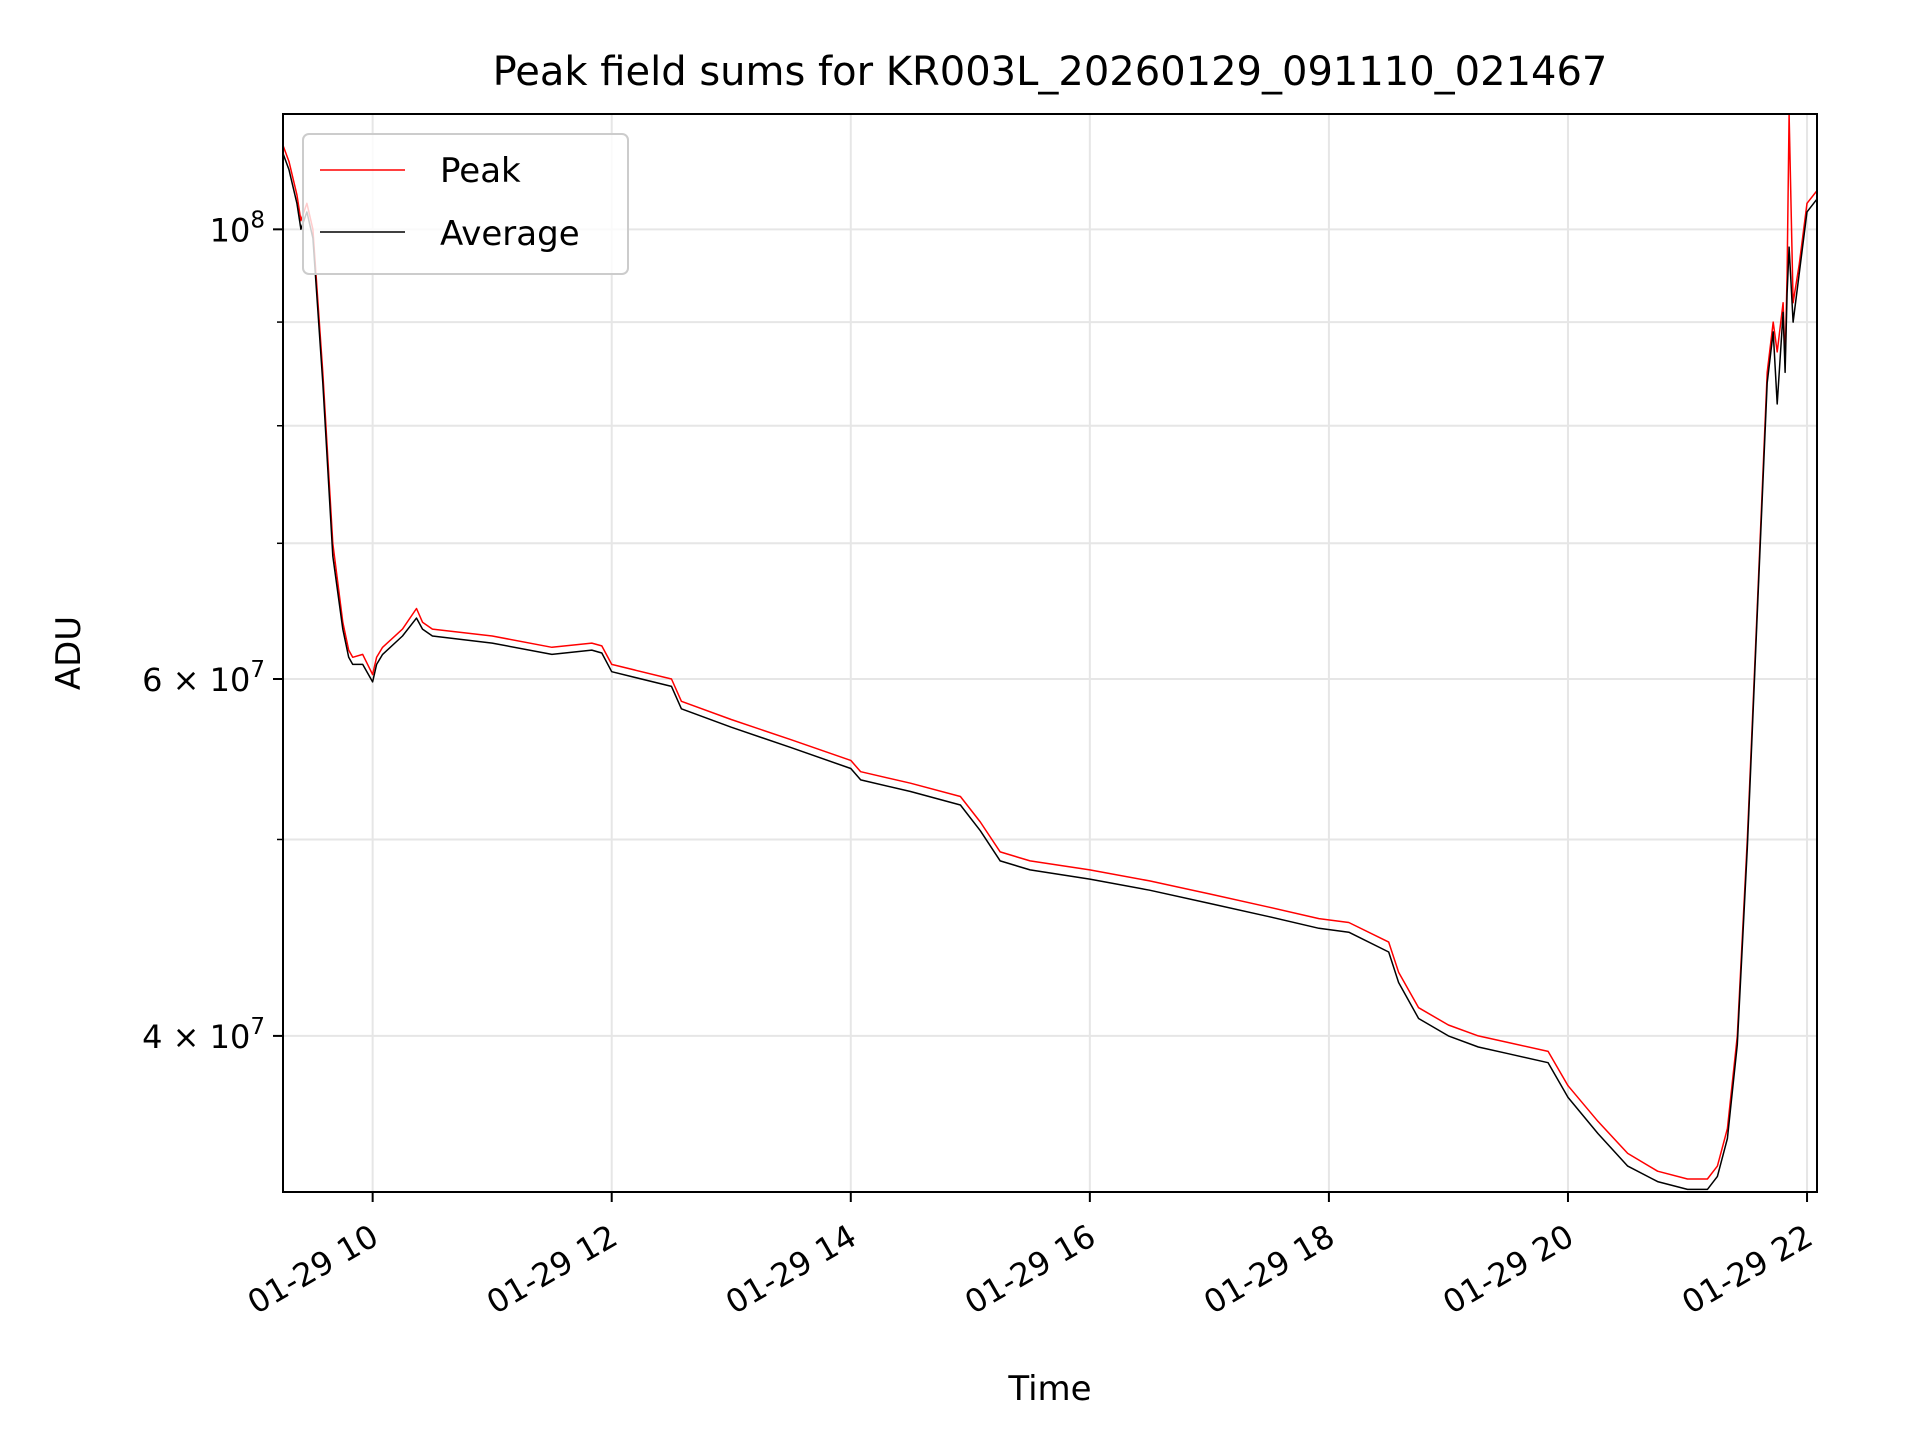 The height and width of the screenshot is (1440, 1920). What do you see at coordinates (257, 220) in the screenshot?
I see `y-tick-label-exponent: 8` at bounding box center [257, 220].